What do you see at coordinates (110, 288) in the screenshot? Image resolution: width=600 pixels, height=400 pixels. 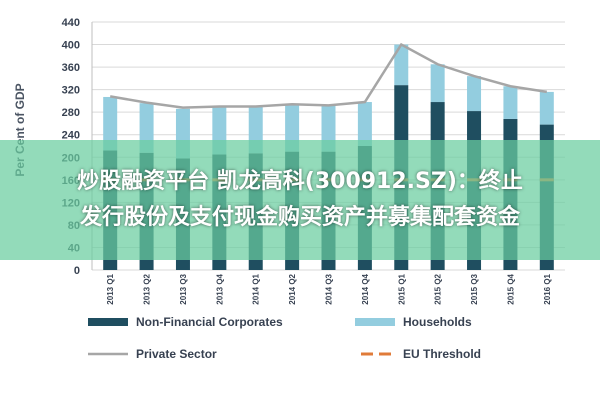 I see `x-tick-label: 2013 Q1` at bounding box center [110, 288].